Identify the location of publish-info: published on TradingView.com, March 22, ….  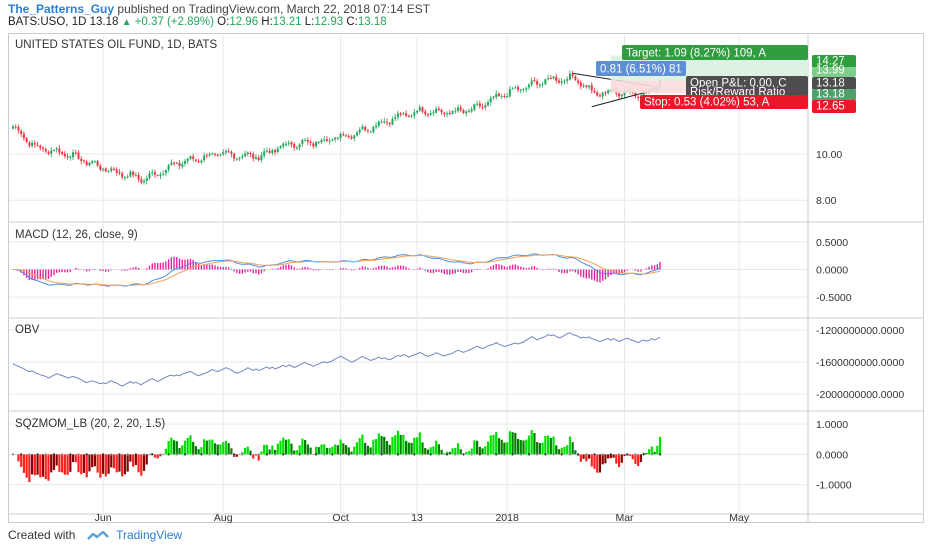
(274, 9).